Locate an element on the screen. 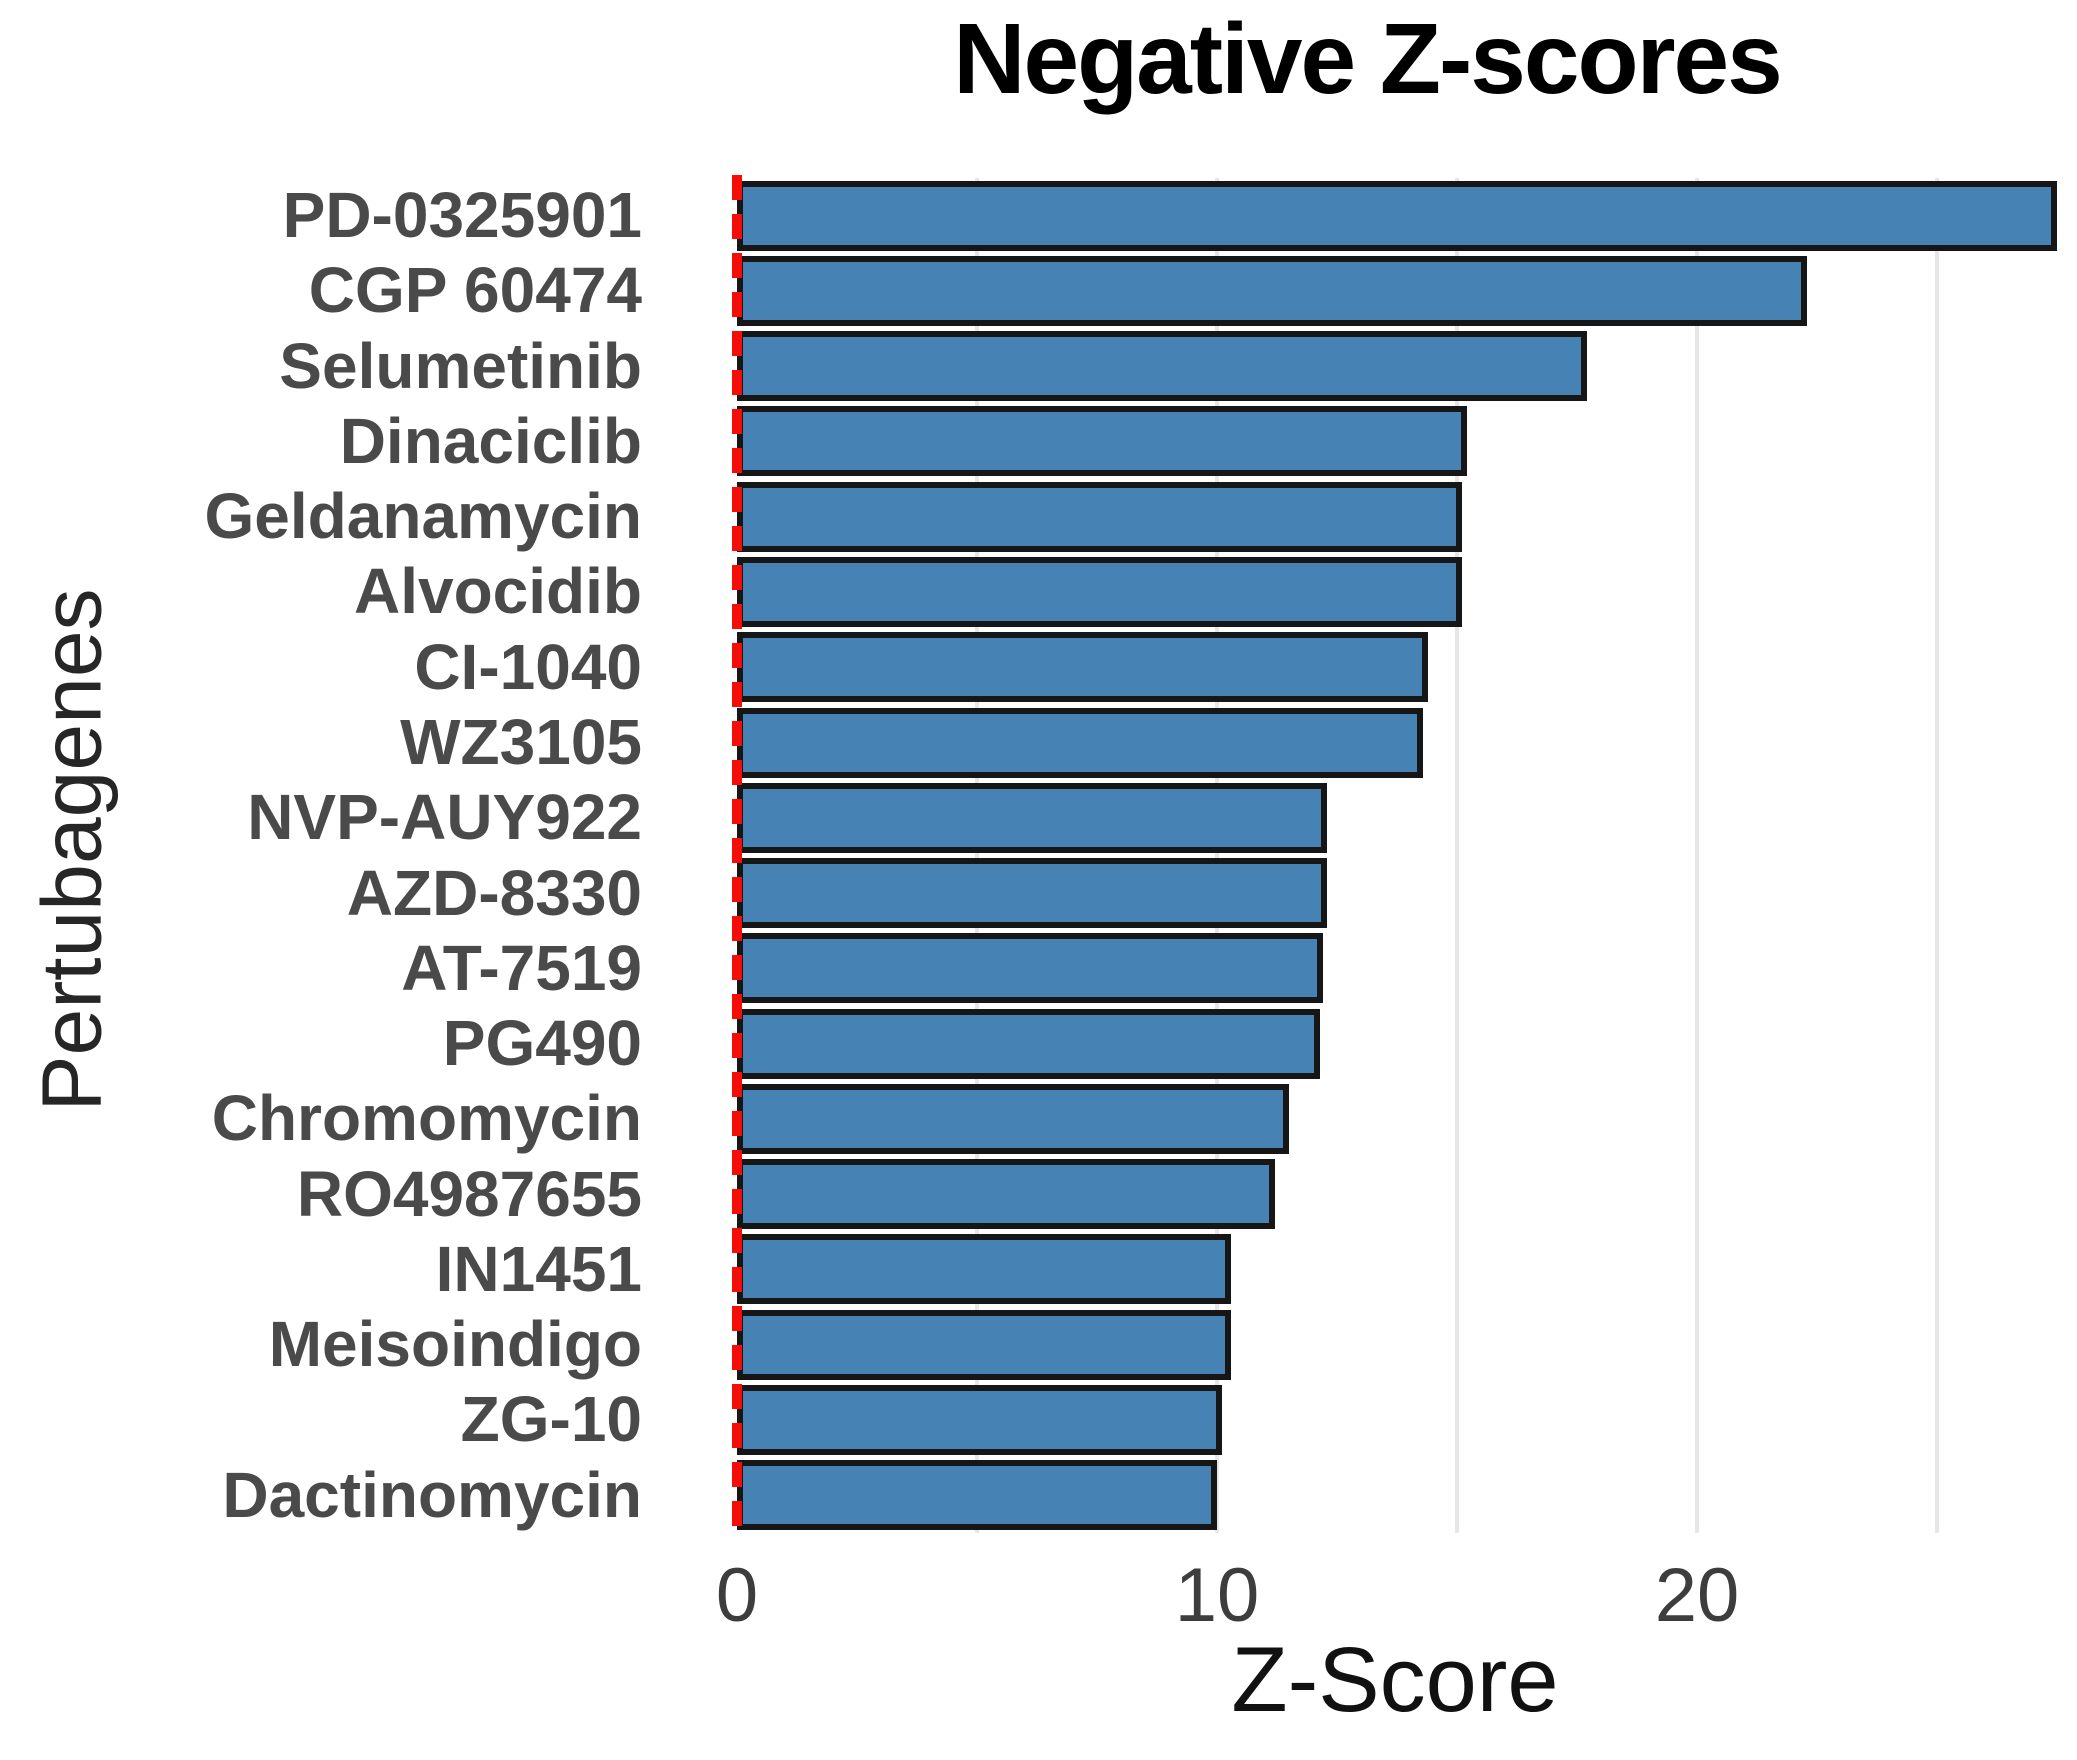 Image resolution: width=2077 pixels, height=1760 pixels. x-tick-label-20: 20 is located at coordinates (1697, 1595).